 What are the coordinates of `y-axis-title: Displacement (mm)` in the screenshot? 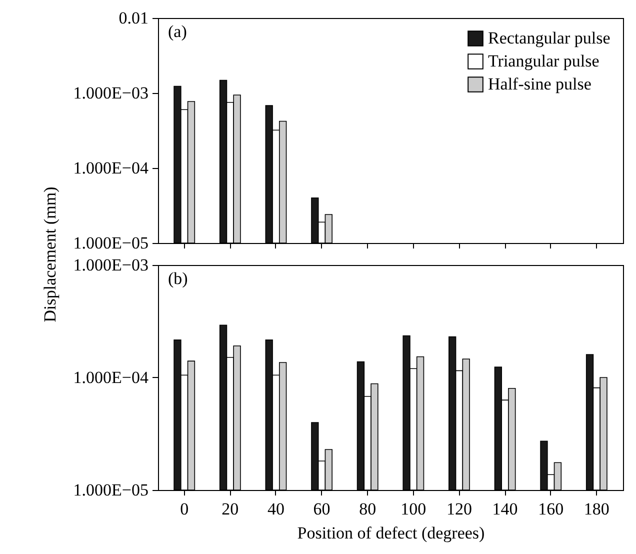 It's located at (50, 254).